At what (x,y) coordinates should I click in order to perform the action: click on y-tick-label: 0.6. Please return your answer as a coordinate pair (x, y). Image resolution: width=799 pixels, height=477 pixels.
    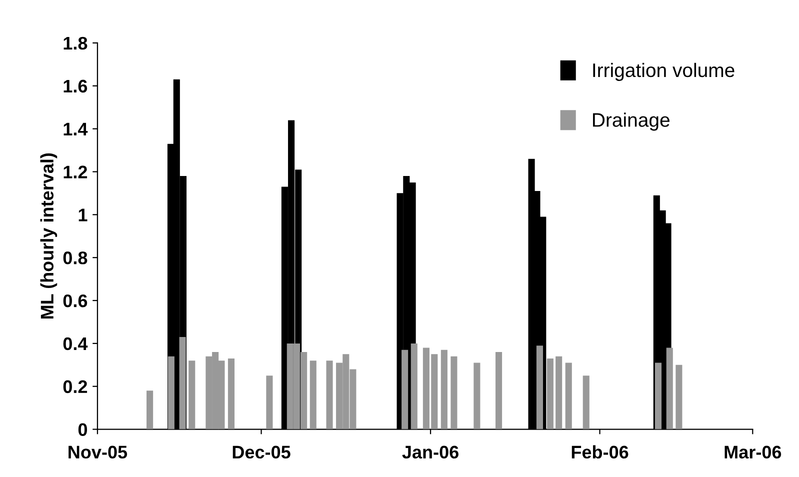
    Looking at the image, I should click on (75, 301).